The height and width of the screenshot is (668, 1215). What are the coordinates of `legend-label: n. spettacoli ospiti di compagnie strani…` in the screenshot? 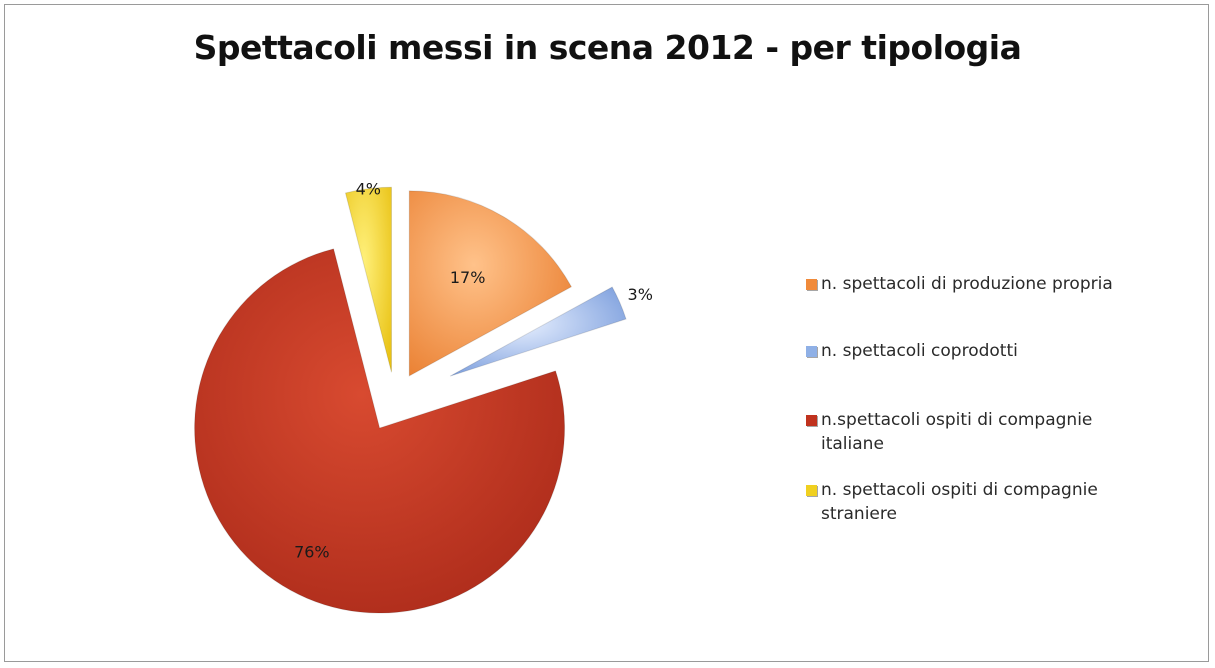 It's located at (959, 502).